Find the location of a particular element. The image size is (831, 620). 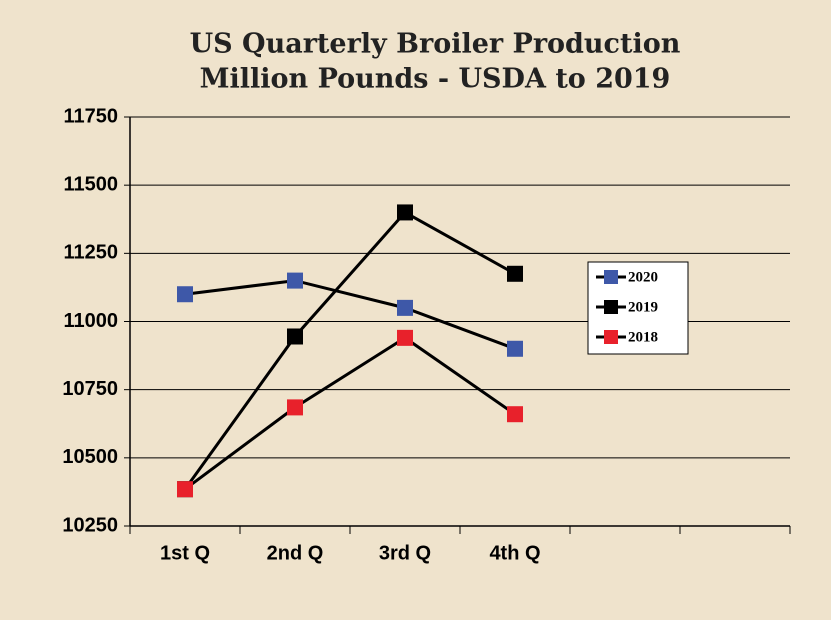

chart-subtitle: Million Pounds - USDA to 2019 is located at coordinates (435, 79).